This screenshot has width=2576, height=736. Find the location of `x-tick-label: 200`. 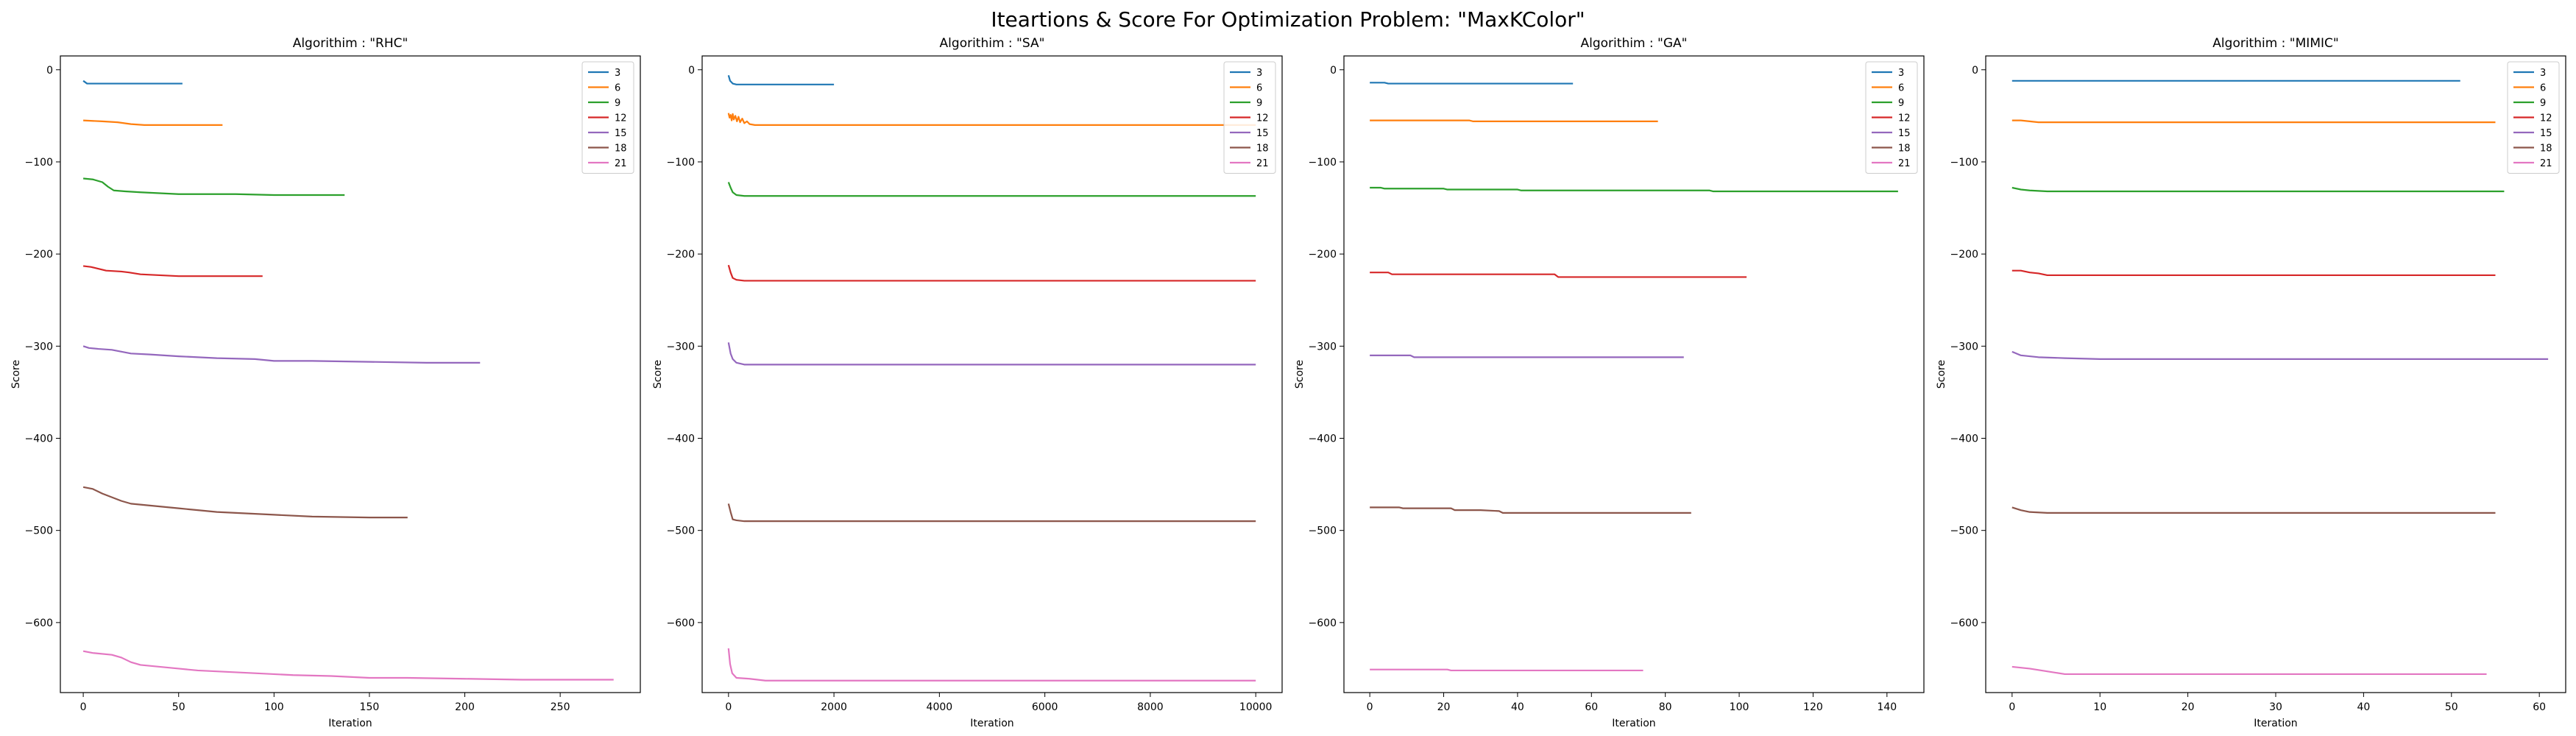

x-tick-label: 200 is located at coordinates (465, 707).